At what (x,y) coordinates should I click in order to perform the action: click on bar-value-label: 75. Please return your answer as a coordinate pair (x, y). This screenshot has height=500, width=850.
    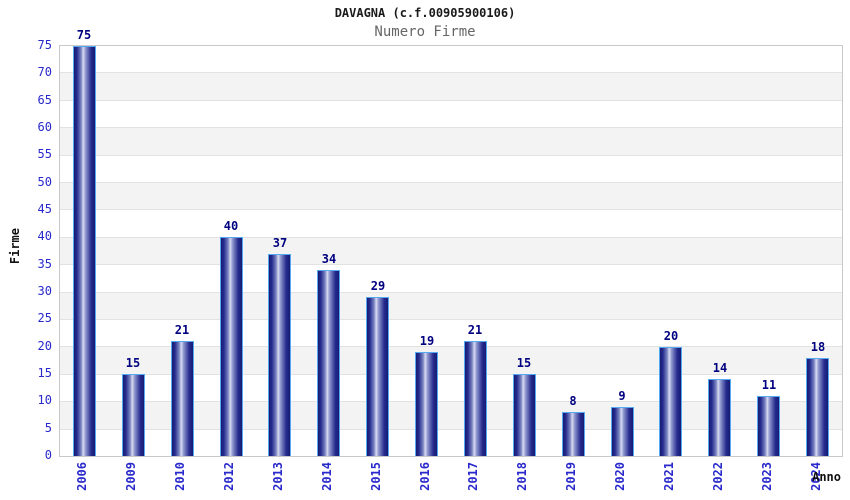
    Looking at the image, I should click on (84, 35).